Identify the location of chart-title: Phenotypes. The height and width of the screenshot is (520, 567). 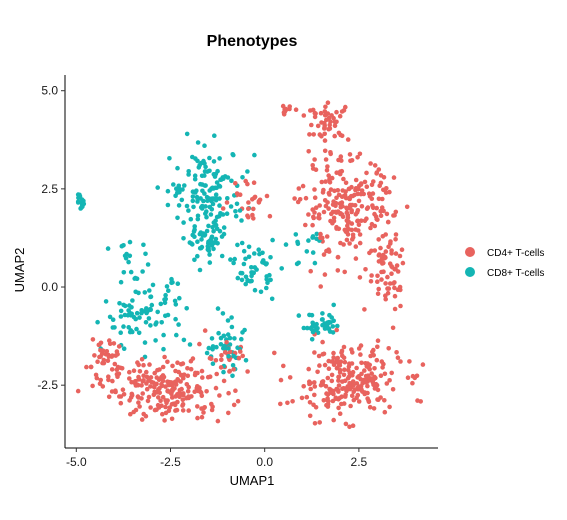
(252, 41).